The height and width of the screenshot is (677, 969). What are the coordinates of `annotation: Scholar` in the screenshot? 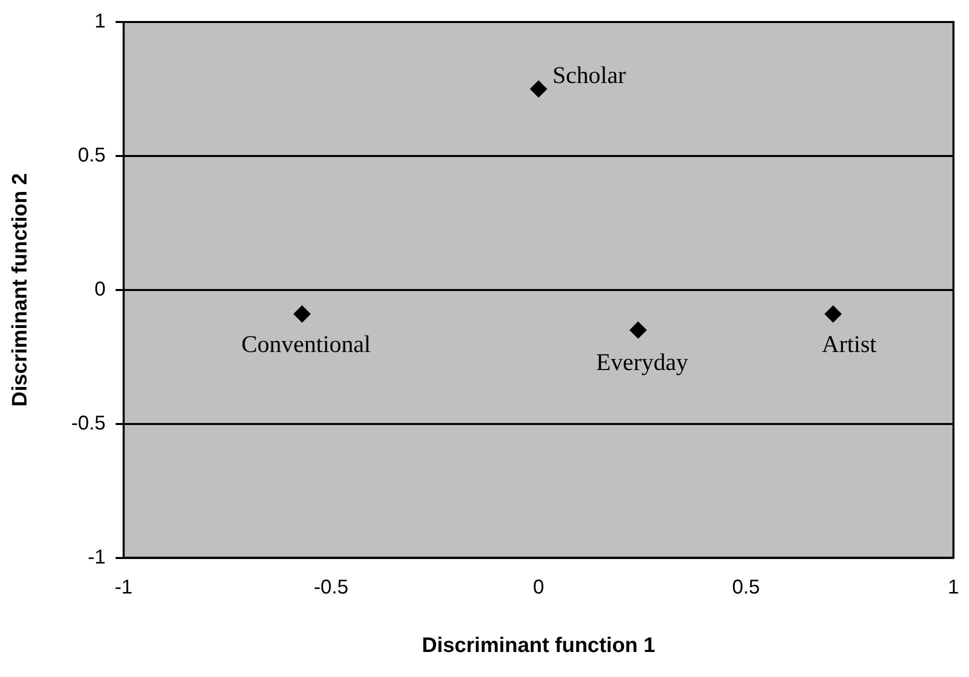 It's located at (589, 75).